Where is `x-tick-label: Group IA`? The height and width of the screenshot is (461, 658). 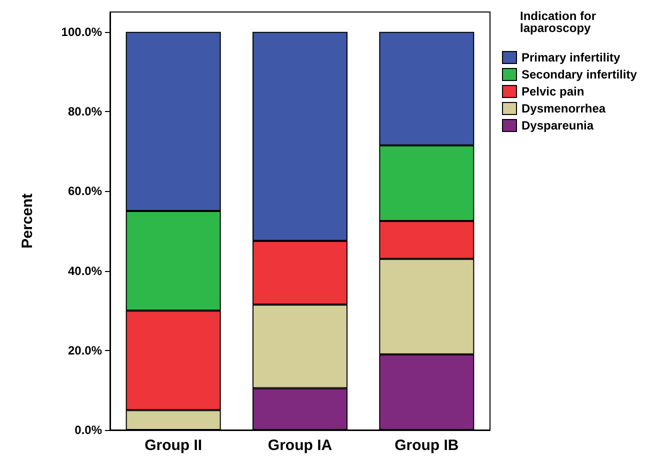
x-tick-label: Group IA is located at coordinates (300, 445).